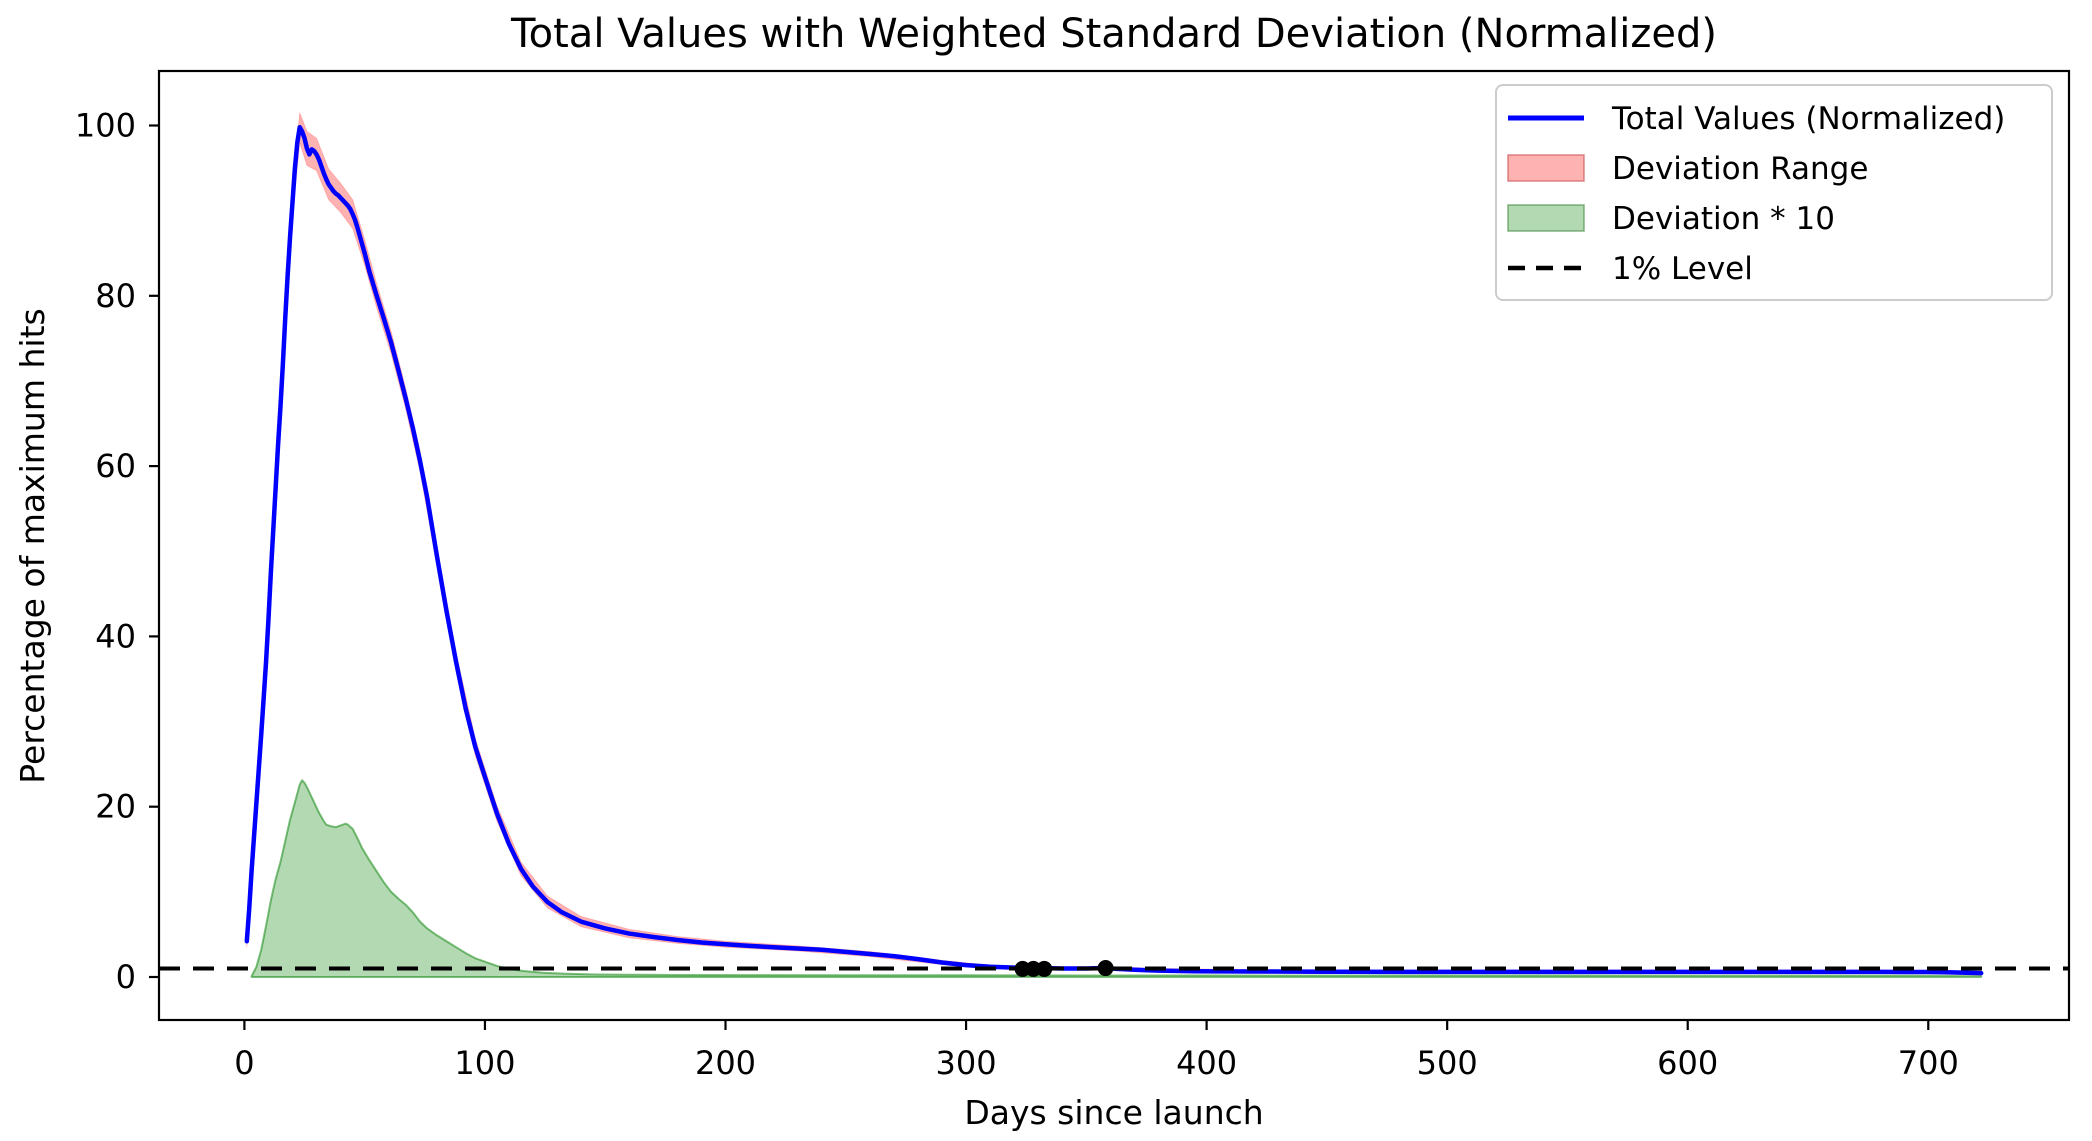  I want to click on y-tick-label: 80, so click(115, 296).